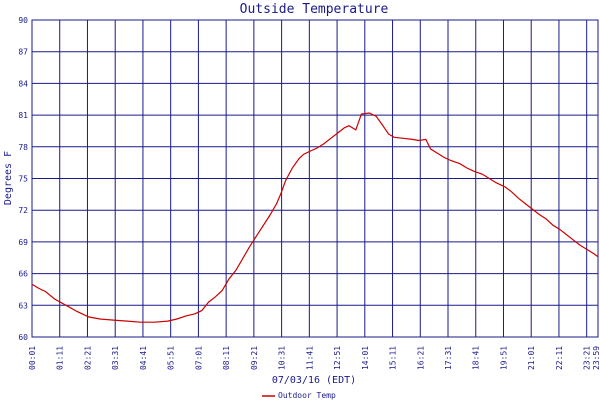  I want to click on x-tick-label: 14:01, so click(365, 358).